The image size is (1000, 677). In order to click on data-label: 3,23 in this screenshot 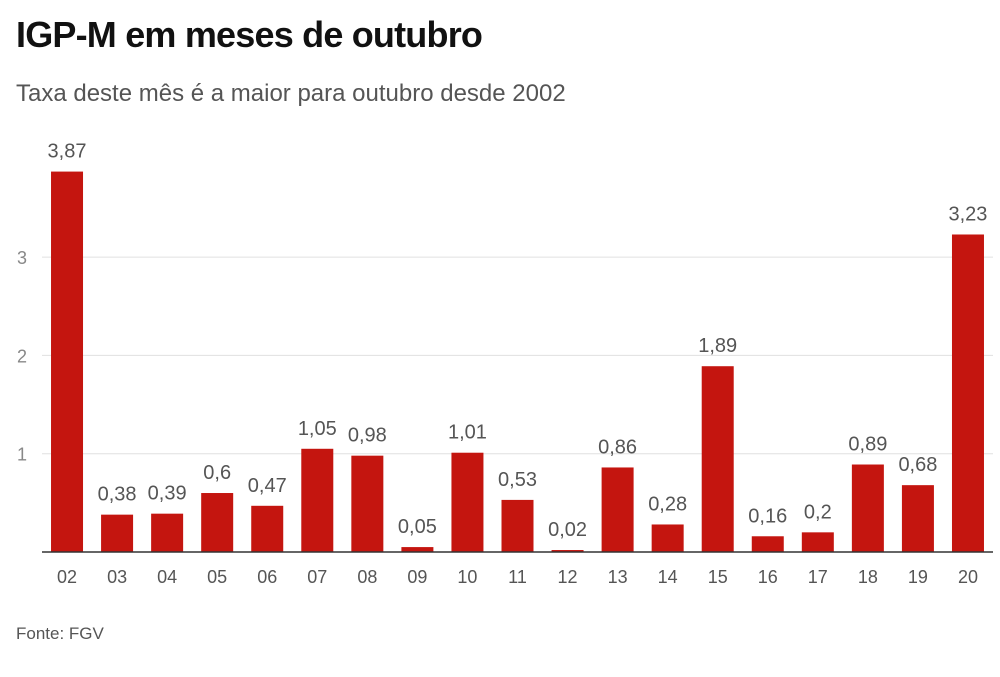, I will do `click(968, 214)`.